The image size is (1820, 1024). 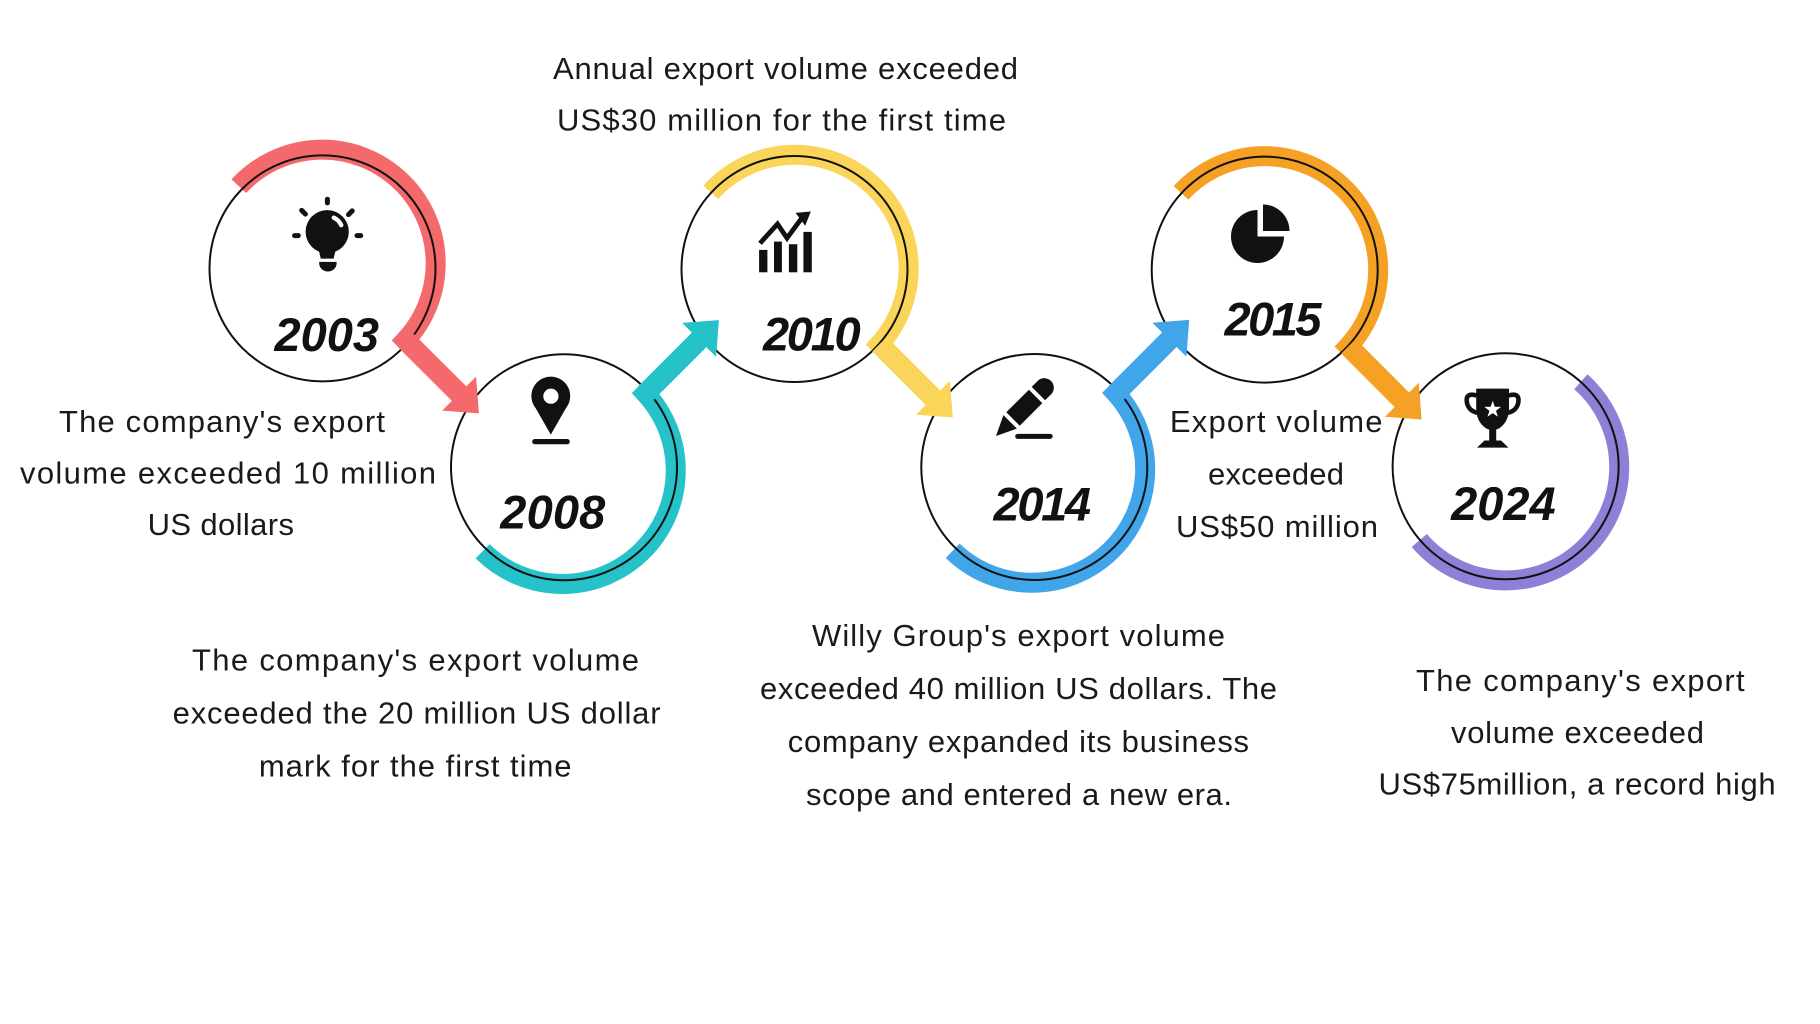 What do you see at coordinates (785, 68) in the screenshot?
I see `svg-text: Annual export volume exceeded` at bounding box center [785, 68].